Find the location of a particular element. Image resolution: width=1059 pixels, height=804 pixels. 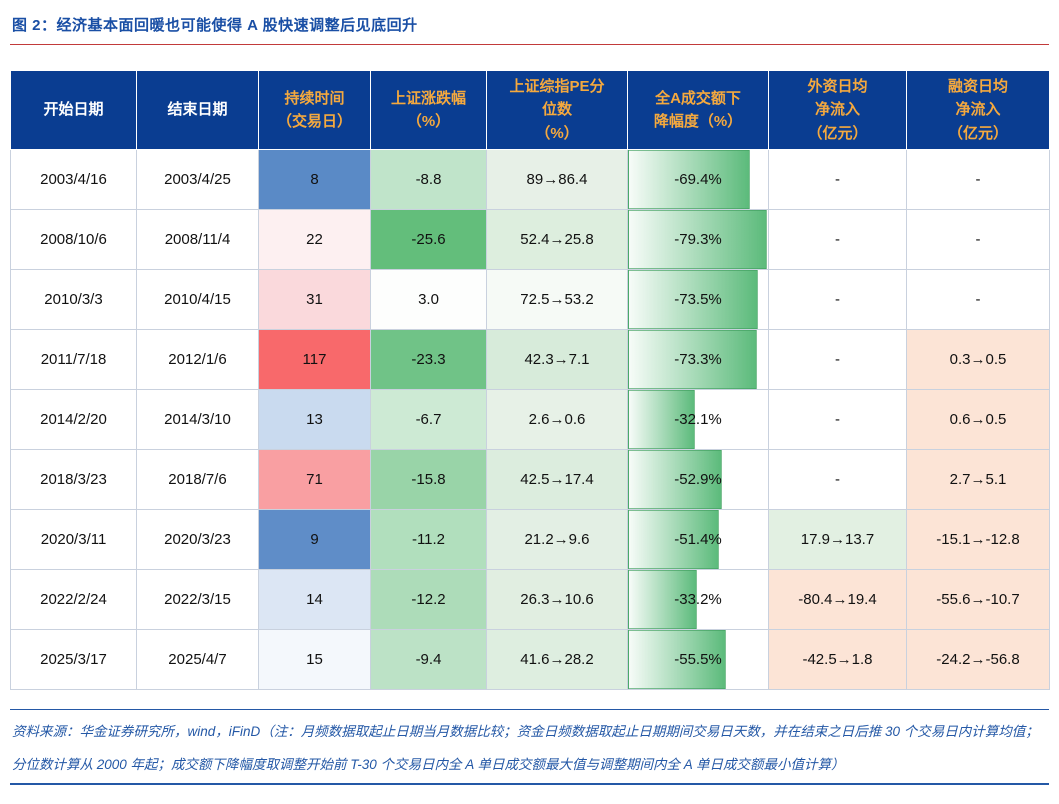

turnover-value: -73.5% is located at coordinates (698, 299).